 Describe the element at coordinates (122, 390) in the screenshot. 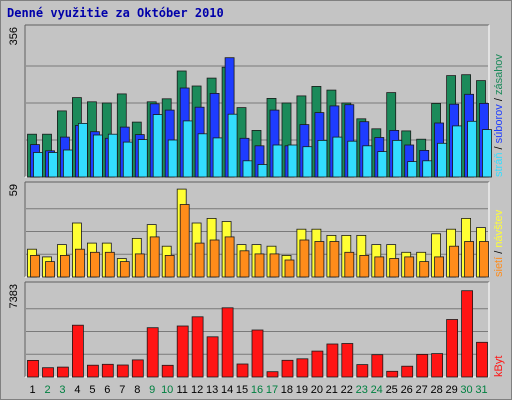

I see `x-tick-label-7: 7` at that location.